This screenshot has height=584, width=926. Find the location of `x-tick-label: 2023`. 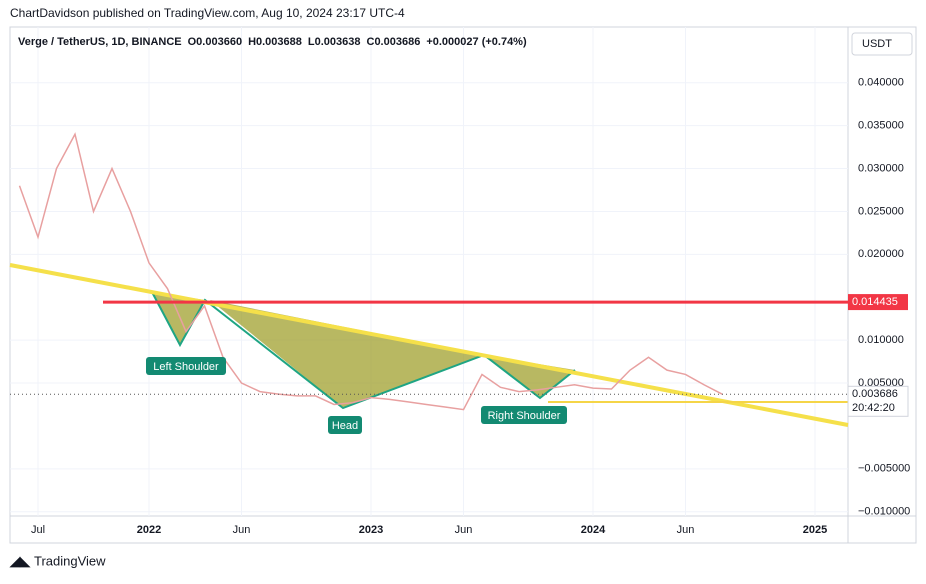

x-tick-label: 2023 is located at coordinates (371, 530).